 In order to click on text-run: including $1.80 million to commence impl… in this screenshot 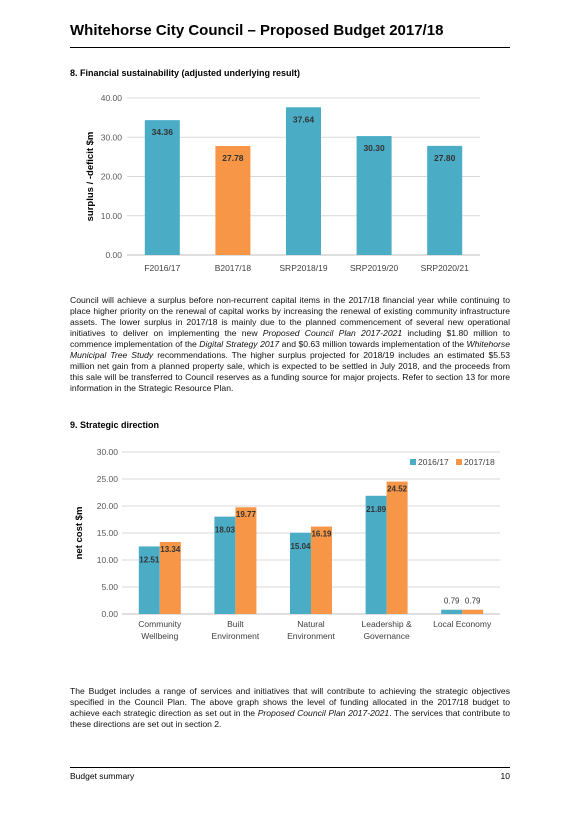, I will do `click(290, 338)`.